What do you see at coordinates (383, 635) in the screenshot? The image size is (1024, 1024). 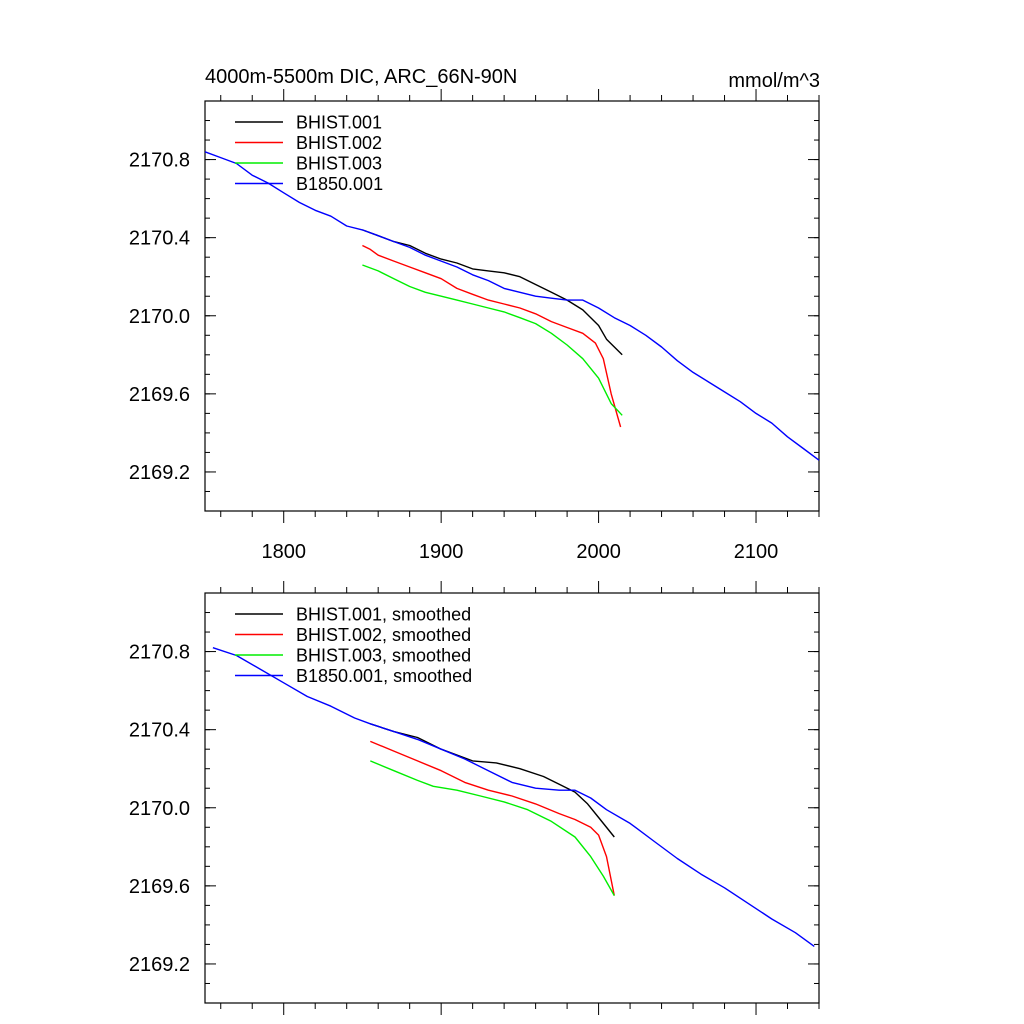 I see `bottom-legend-label-1: BHIST.002, smoothed` at bounding box center [383, 635].